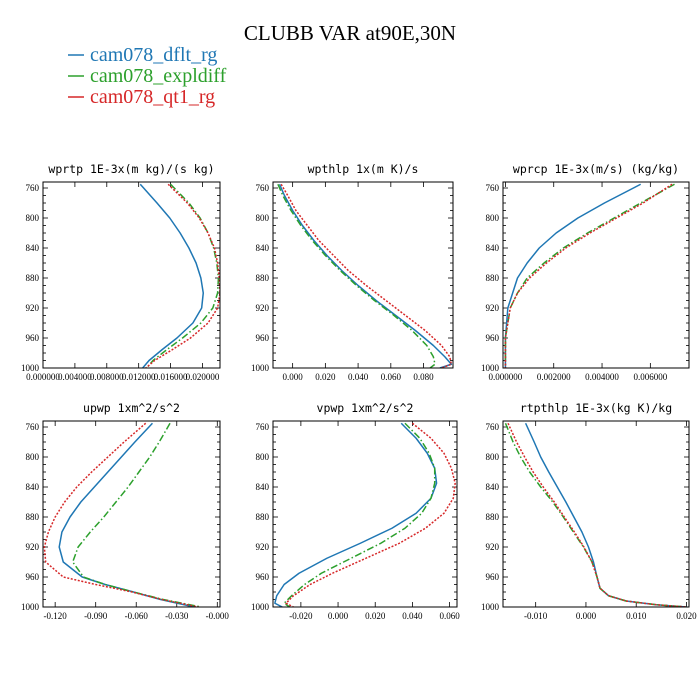 Image resolution: width=700 pixels, height=700 pixels. What do you see at coordinates (365, 408) in the screenshot?
I see `chart-title-5: vpwp 1xm^2/s^2` at bounding box center [365, 408].